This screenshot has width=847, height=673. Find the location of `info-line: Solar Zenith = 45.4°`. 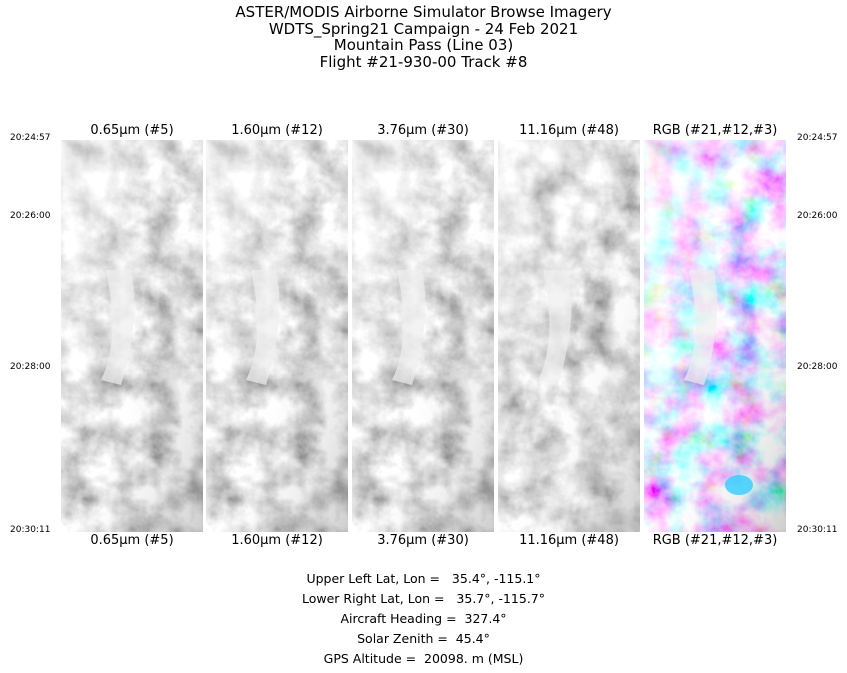

info-line: Solar Zenith = 45.4° is located at coordinates (423, 638).